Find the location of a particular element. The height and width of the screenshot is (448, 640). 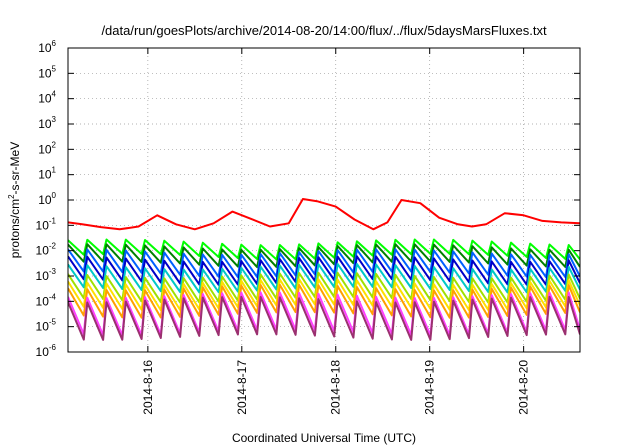

y-tick-label: 10² is located at coordinates (47, 148).